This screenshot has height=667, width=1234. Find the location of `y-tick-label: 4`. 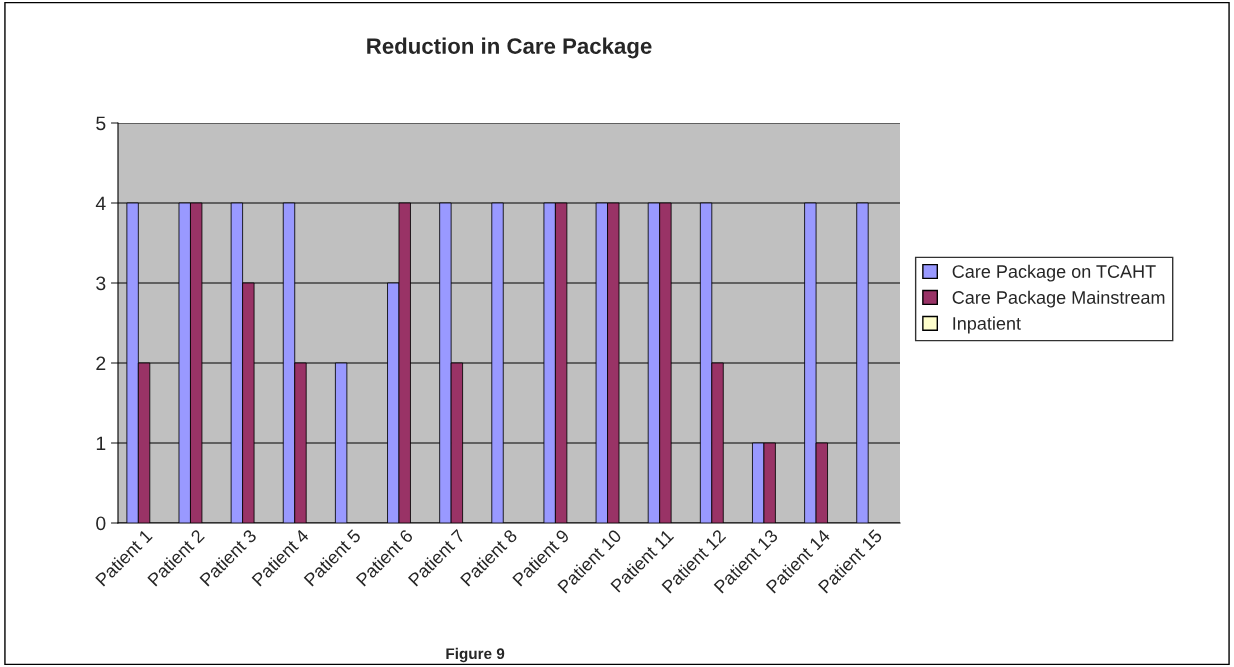

y-tick-label: 4 is located at coordinates (100, 203).